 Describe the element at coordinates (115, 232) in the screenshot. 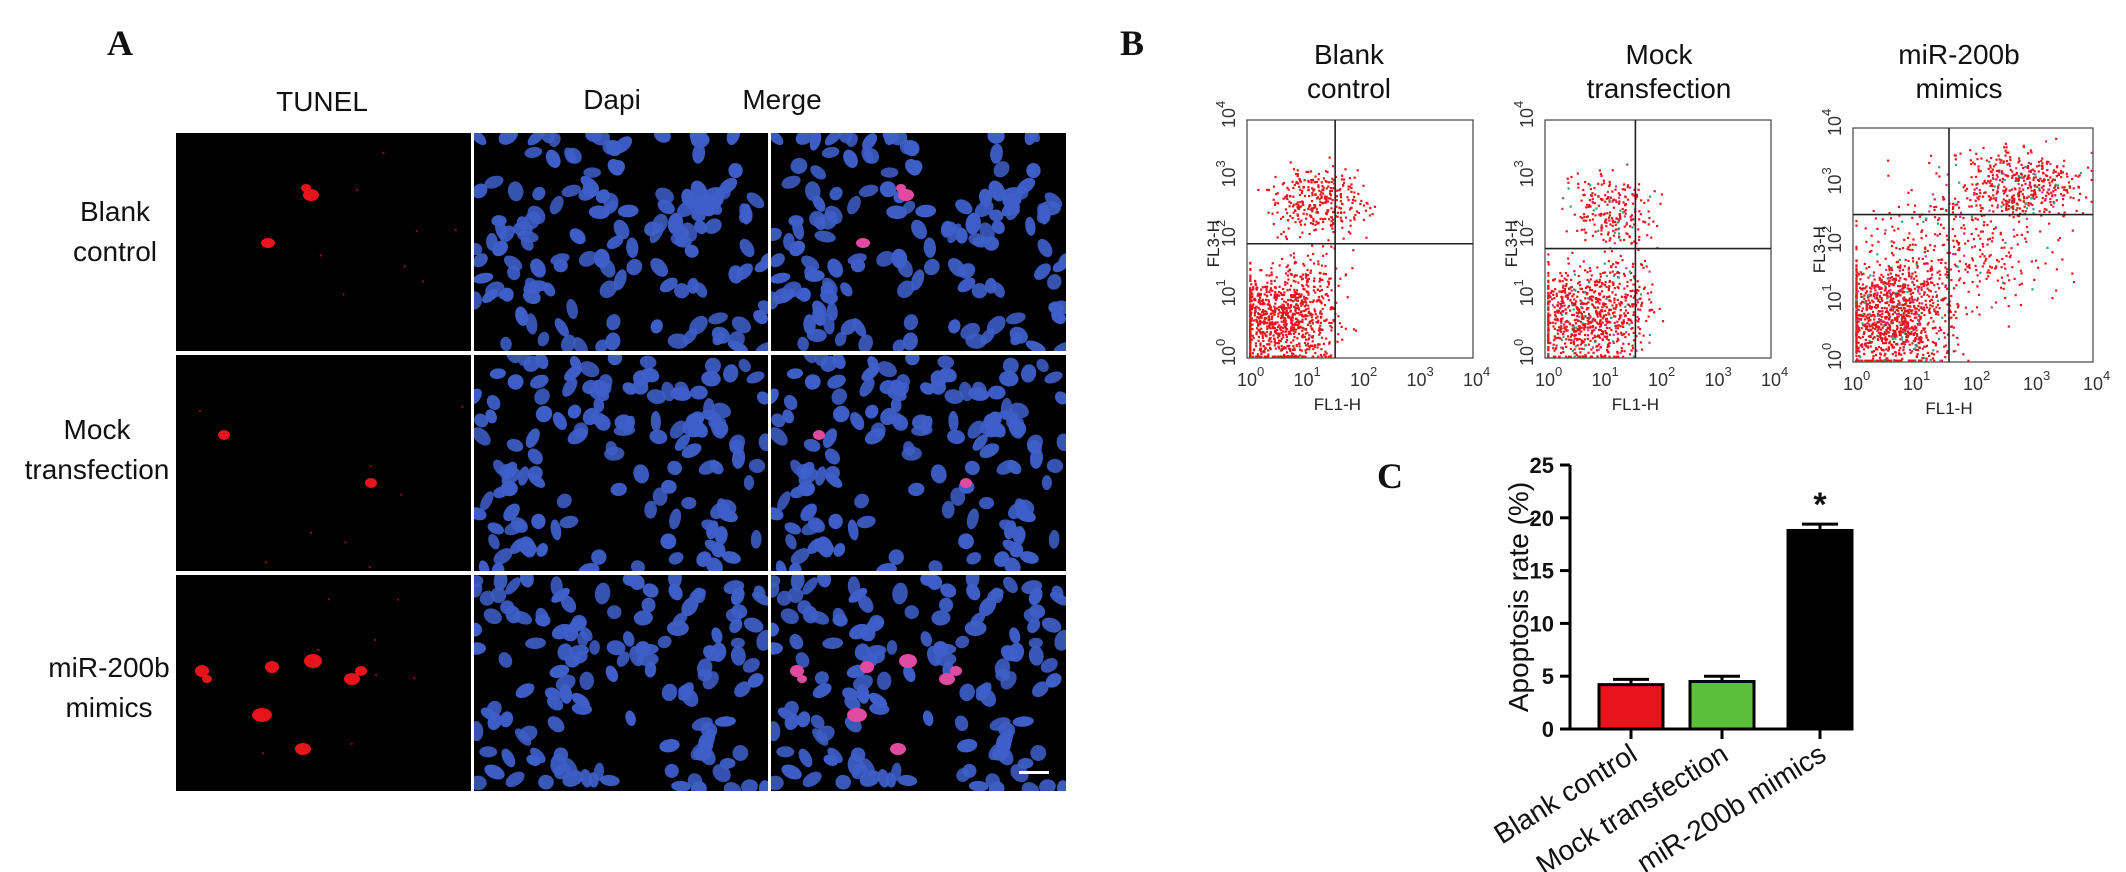

I see `row-label-blank-control: Blank control` at that location.